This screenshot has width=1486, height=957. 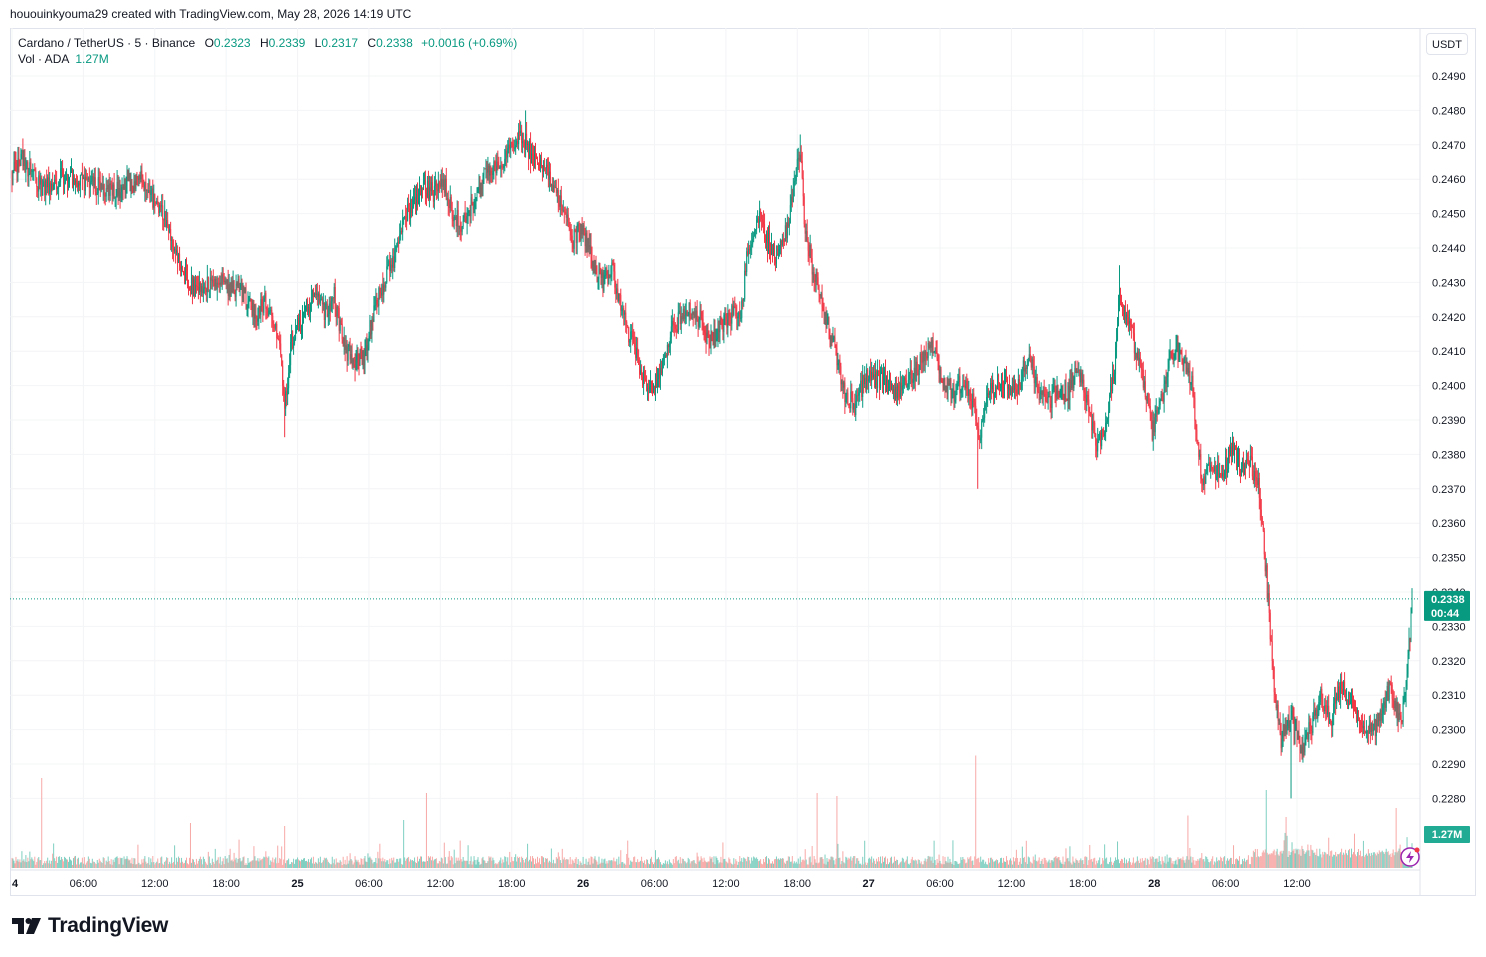 I want to click on last-price-badge: 0.2338 00:44, so click(x=1447, y=605).